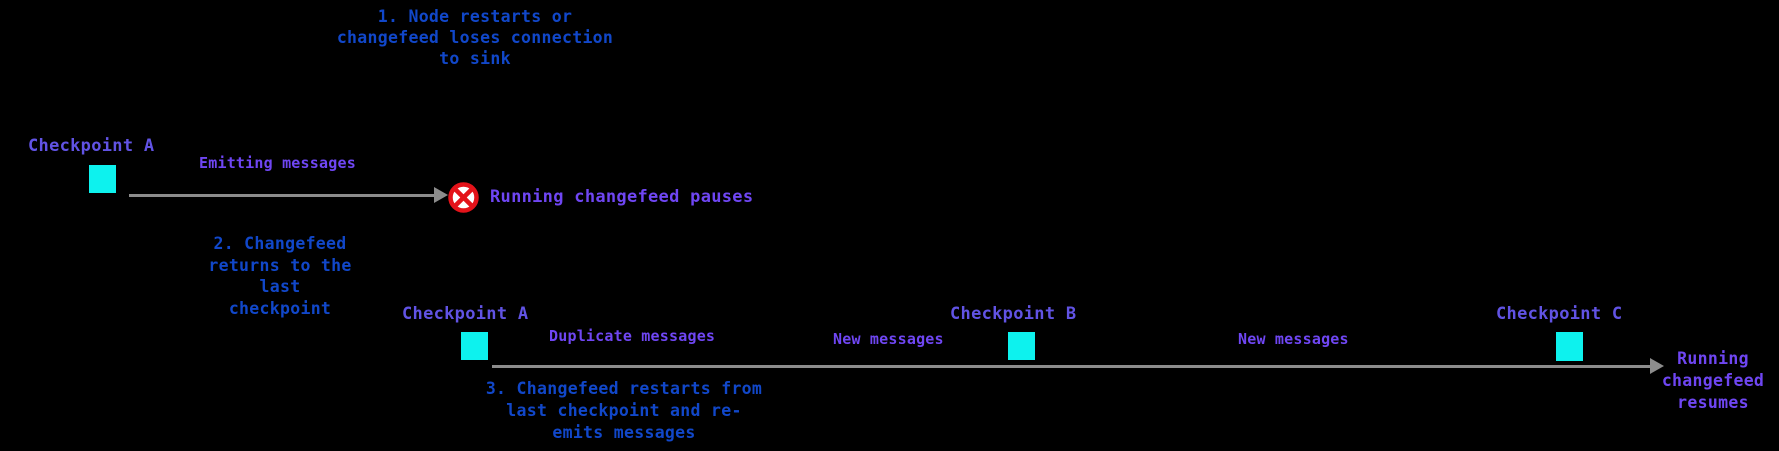 The image size is (1779, 451). I want to click on duplicate-messages-label: Duplicate messages, so click(632, 336).